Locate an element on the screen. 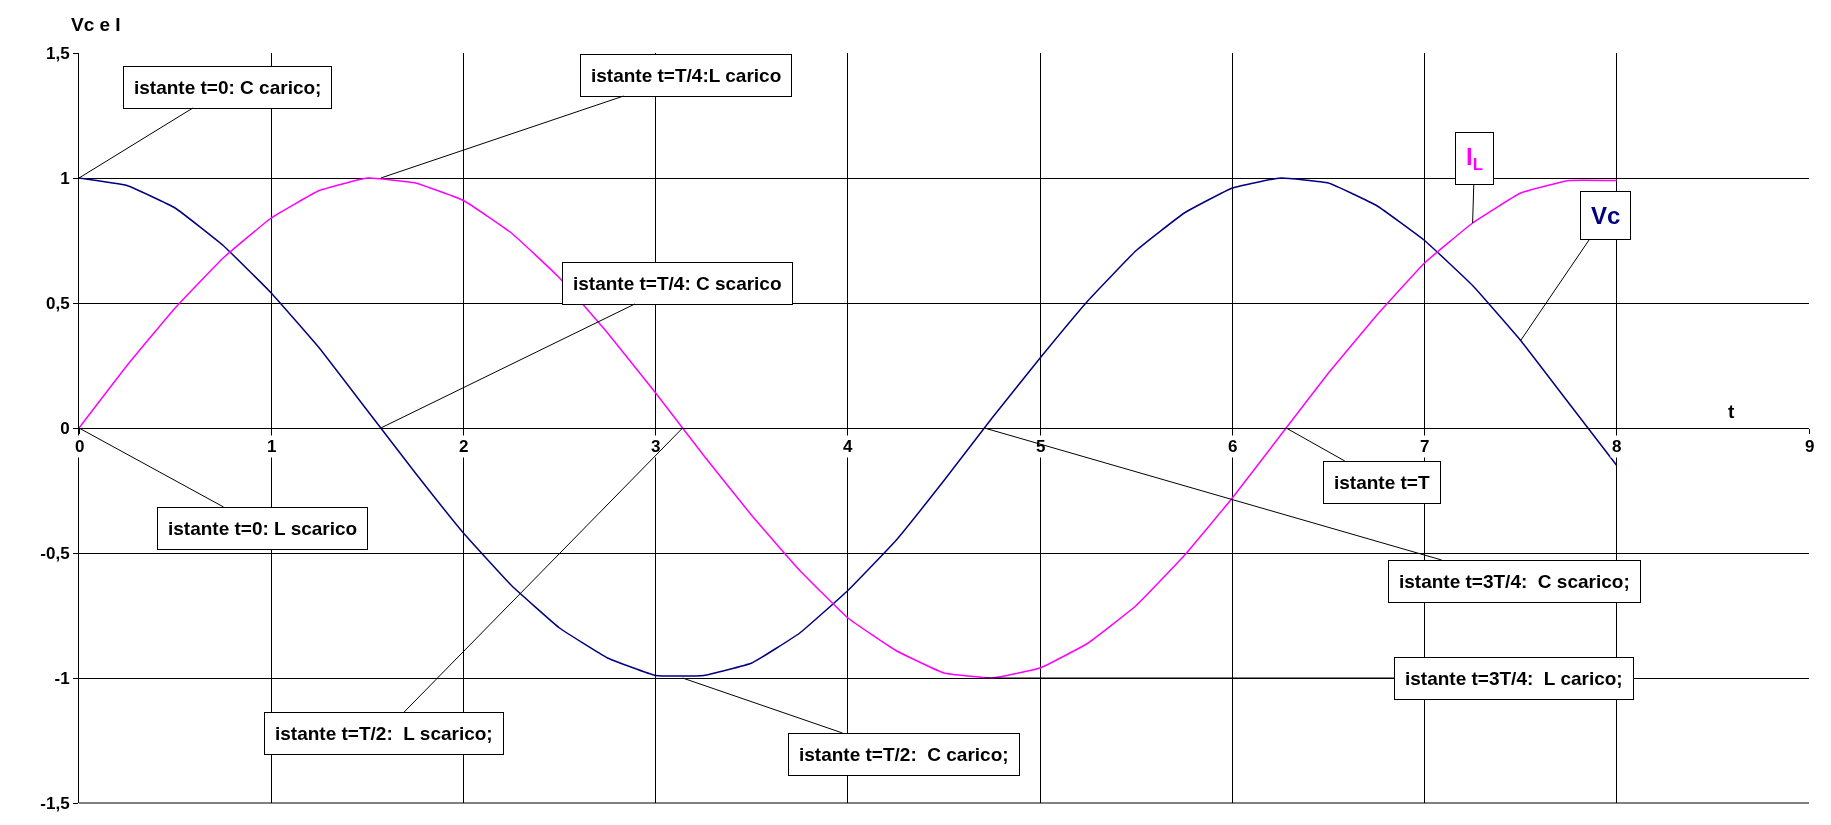 The image size is (1831, 825). annotation: istante t=T/4: C scarico is located at coordinates (677, 283).